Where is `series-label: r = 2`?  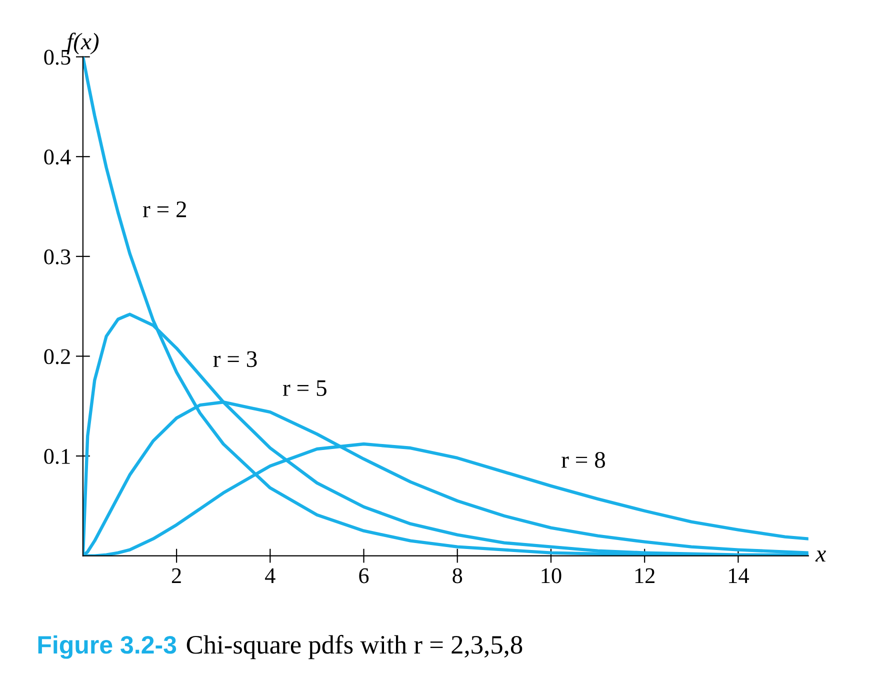
series-label: r = 2 is located at coordinates (164, 210).